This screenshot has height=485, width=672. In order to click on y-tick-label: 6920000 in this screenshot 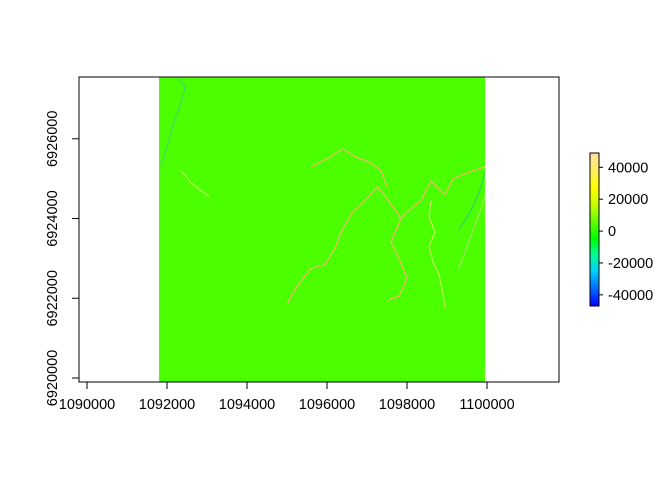, I will do `click(53, 378)`.